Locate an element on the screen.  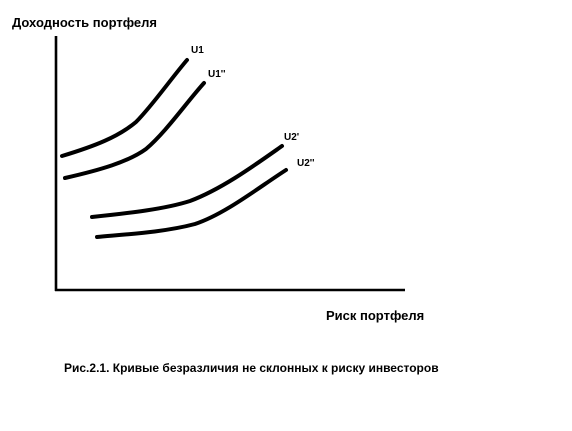
indifference-curve-u2-double-prime is located at coordinates (191, 203).